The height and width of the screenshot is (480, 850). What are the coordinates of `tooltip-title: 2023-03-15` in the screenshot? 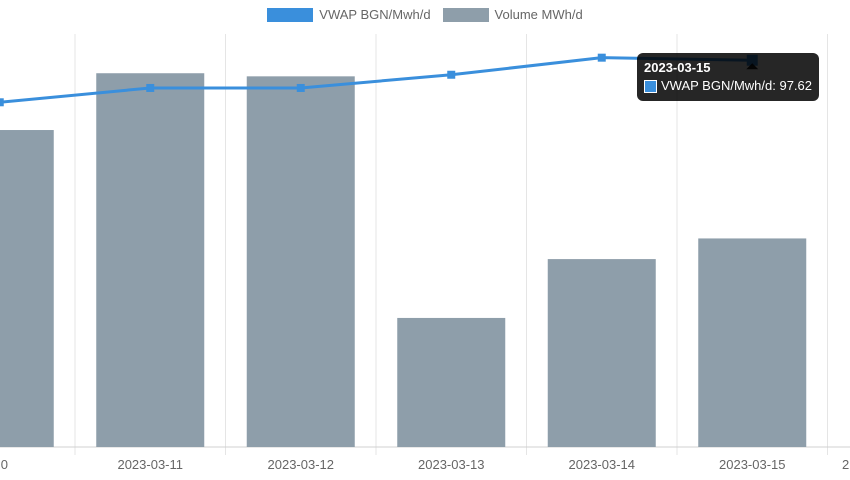 It's located at (677, 67).